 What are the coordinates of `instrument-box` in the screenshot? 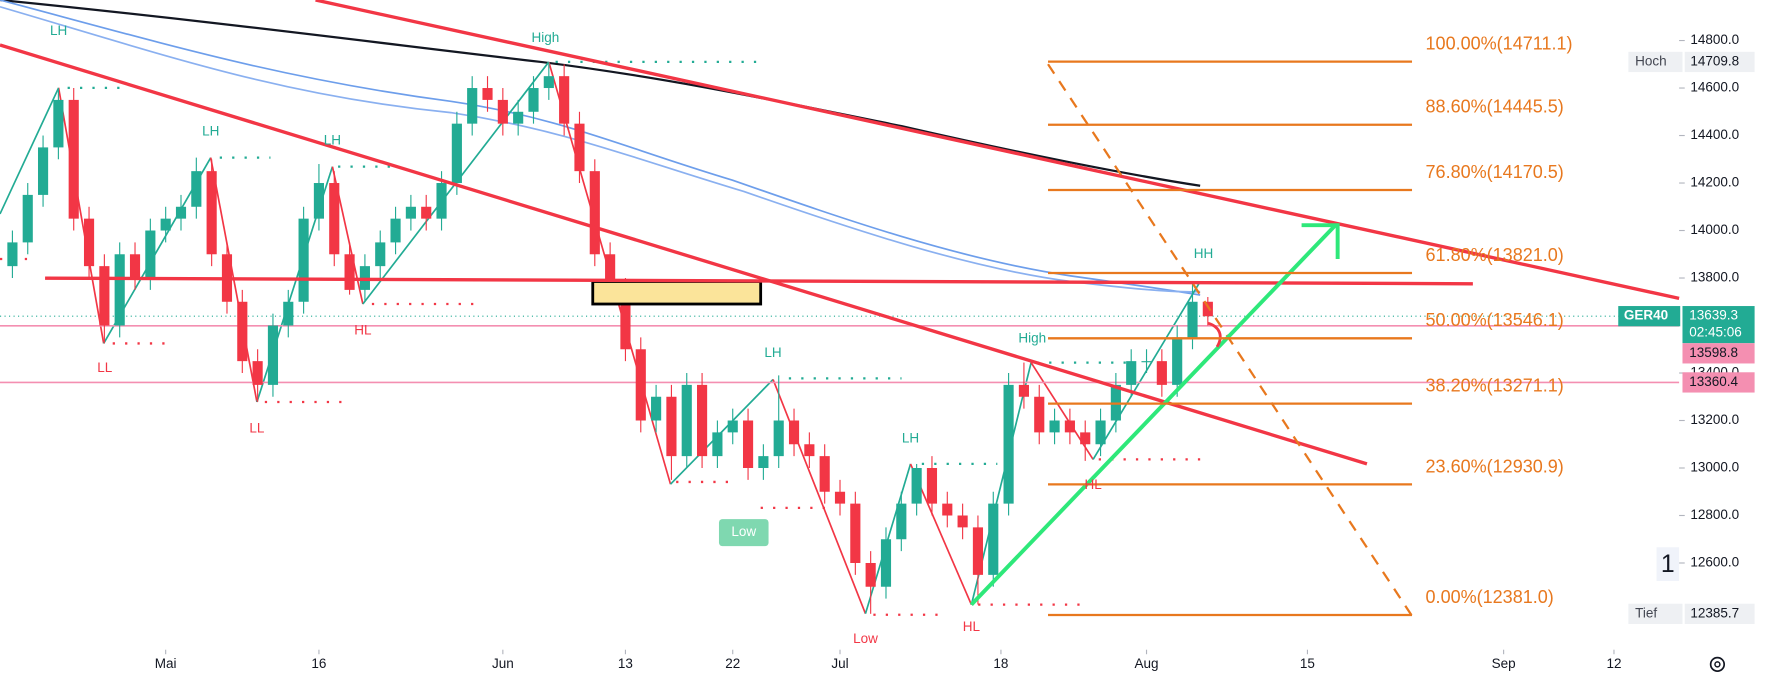 It's located at (1649, 316).